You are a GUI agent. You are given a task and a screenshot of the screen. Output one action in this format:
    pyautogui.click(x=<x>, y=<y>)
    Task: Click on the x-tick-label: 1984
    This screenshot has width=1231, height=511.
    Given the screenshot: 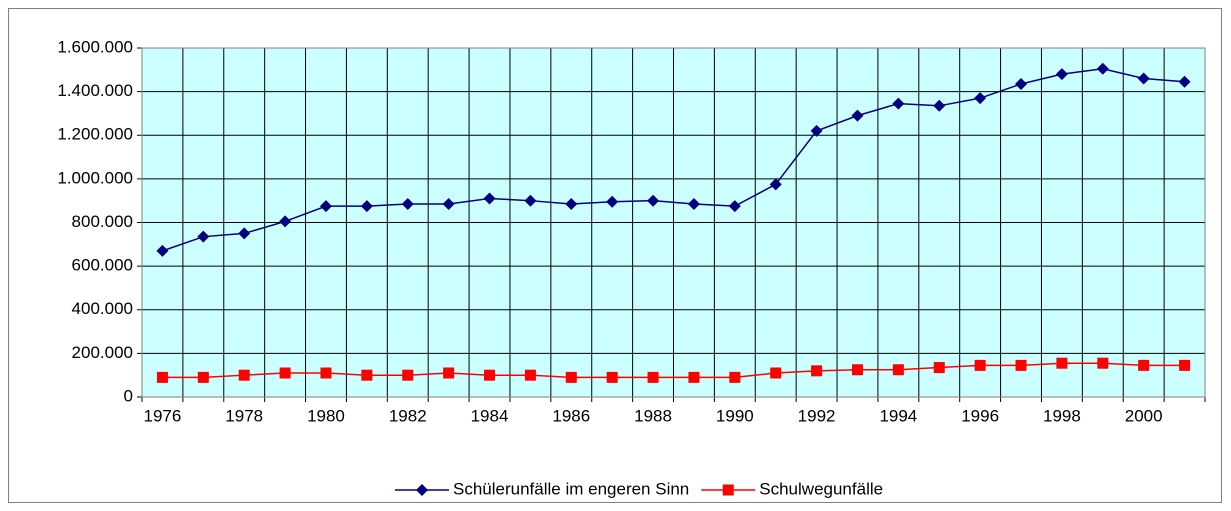 What is the action you would take?
    pyautogui.click(x=490, y=415)
    